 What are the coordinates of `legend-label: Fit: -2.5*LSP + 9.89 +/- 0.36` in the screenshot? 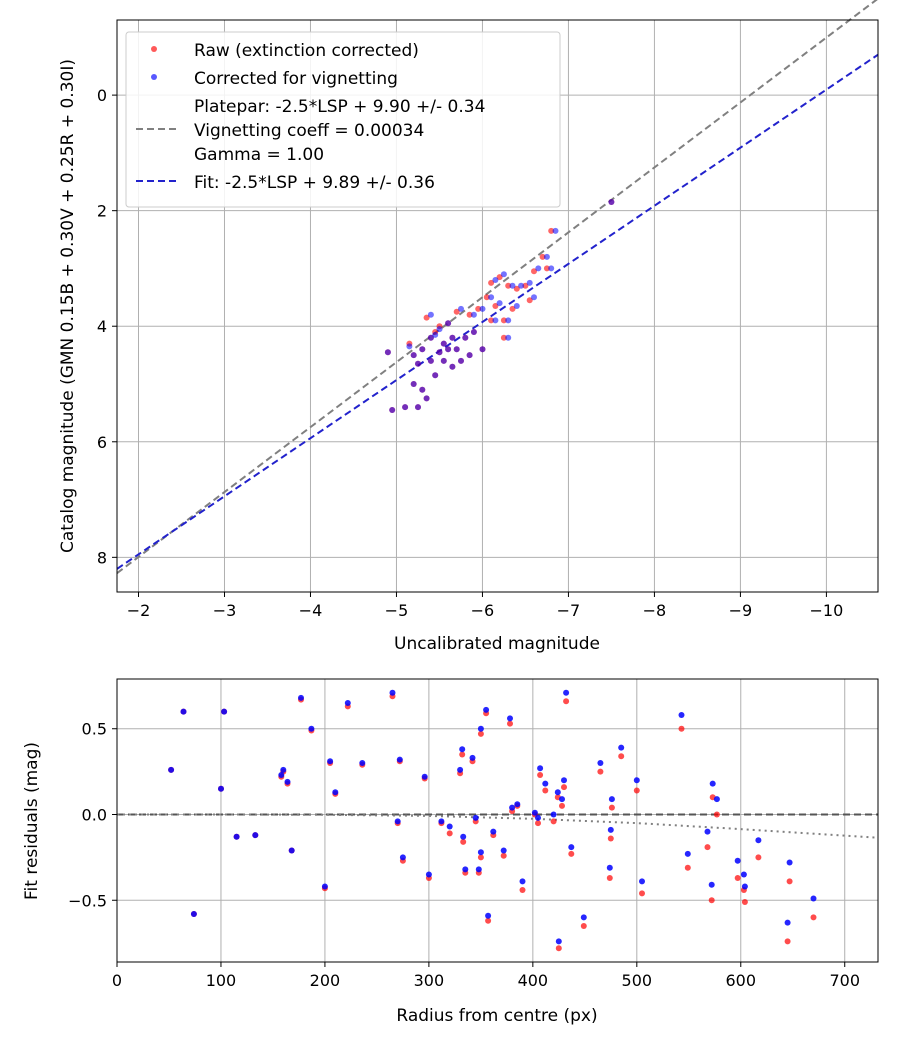 It's located at (314, 183).